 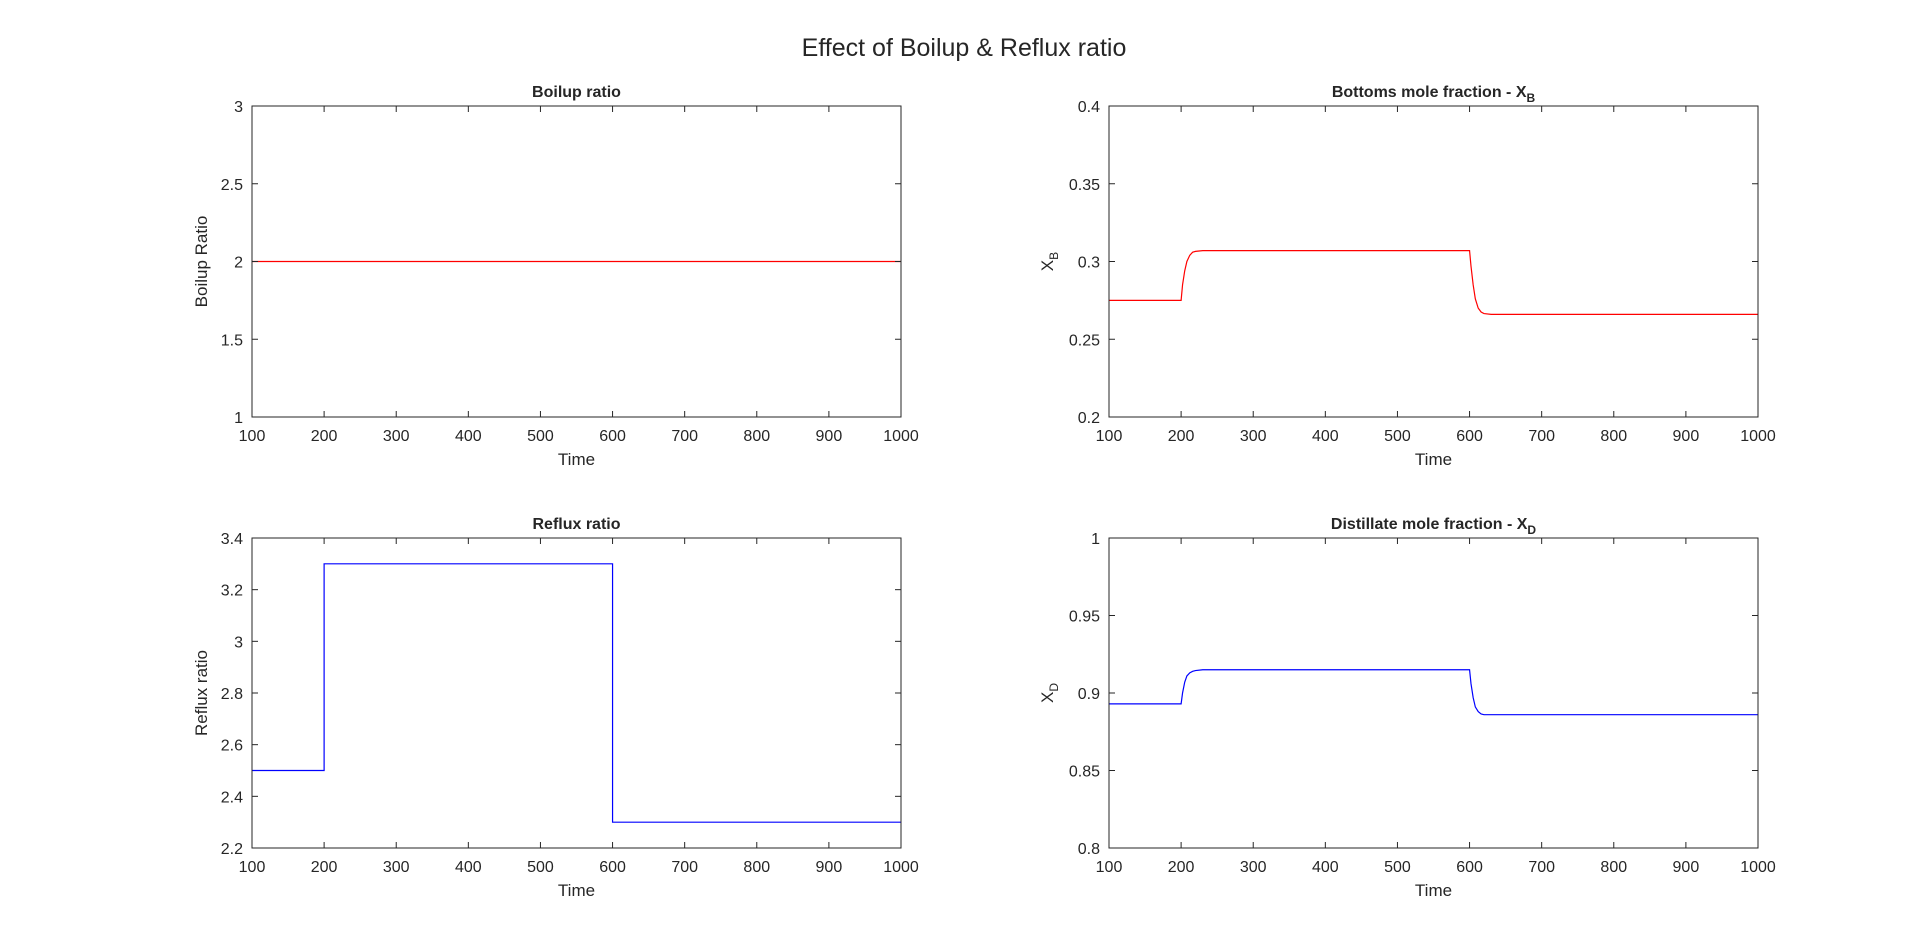 What do you see at coordinates (1253, 867) in the screenshot?
I see `distillate-mole-fraction-x-tick-label: 300` at bounding box center [1253, 867].